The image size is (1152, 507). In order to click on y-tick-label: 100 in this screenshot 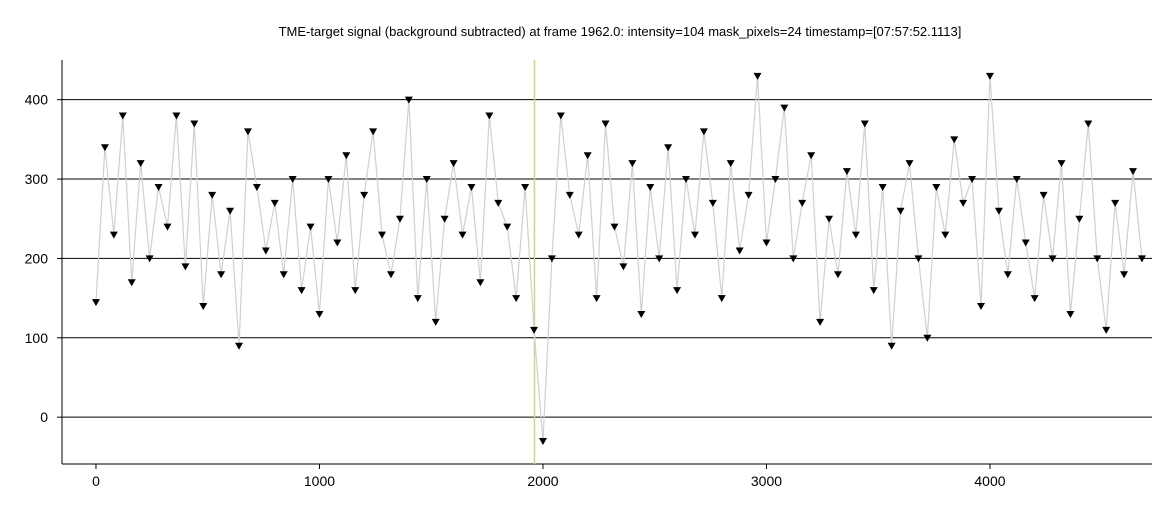, I will do `click(37, 338)`.